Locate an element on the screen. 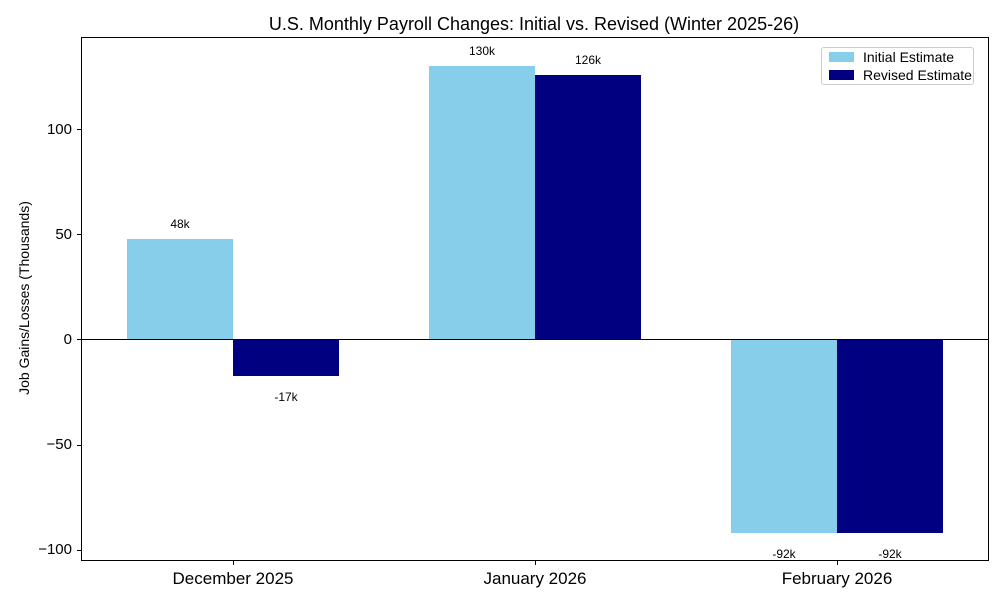  legend-swatch-initial-estimate is located at coordinates (841, 57).